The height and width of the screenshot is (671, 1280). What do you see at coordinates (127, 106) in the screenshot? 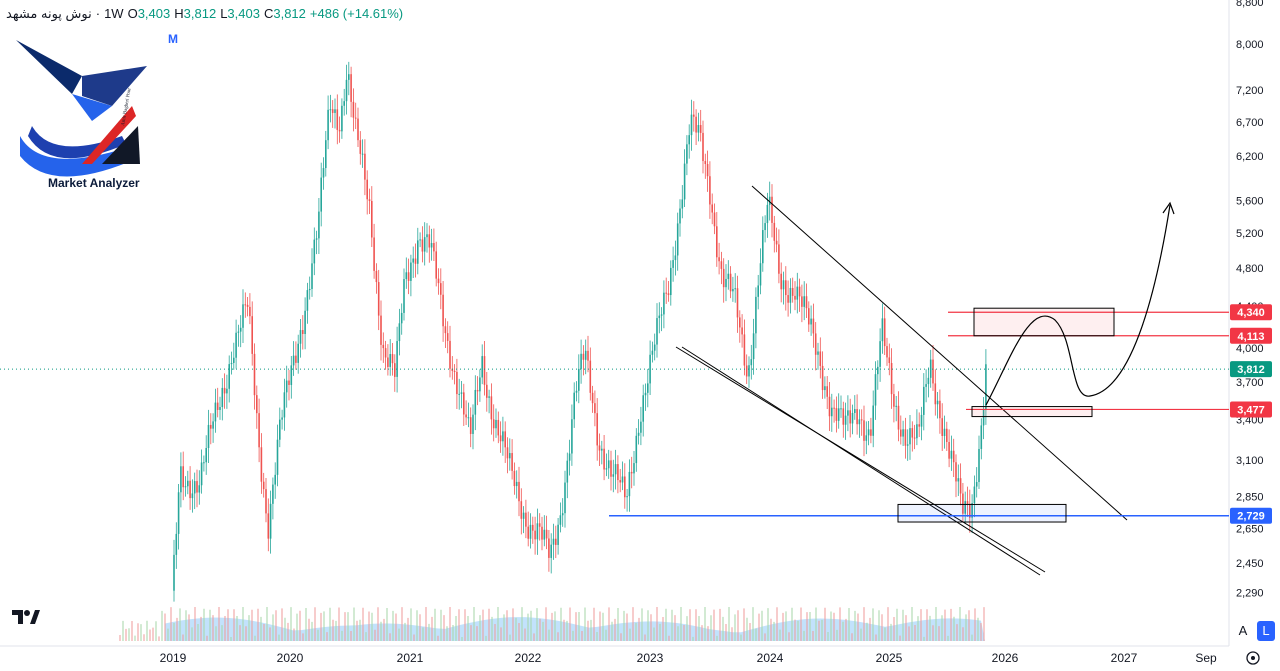
I see `logo-watermark: Amir Bagheri Pour` at bounding box center [127, 106].